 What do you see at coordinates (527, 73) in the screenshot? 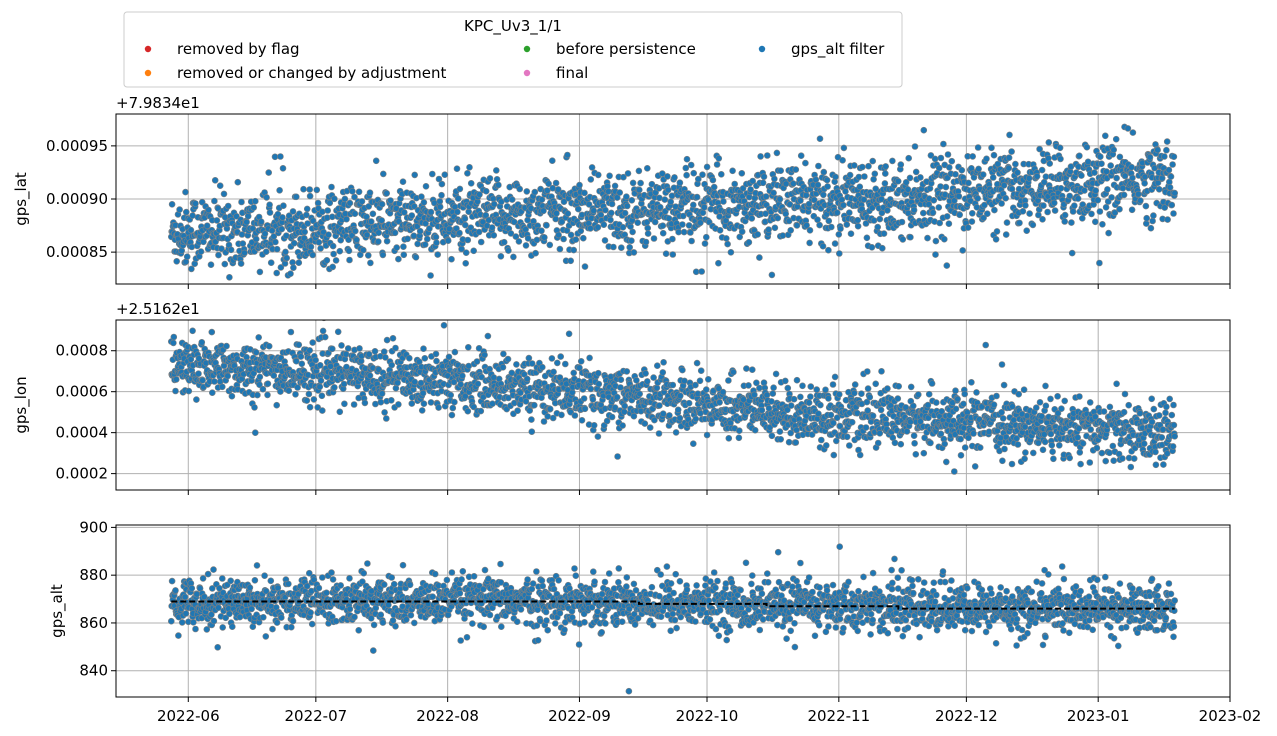
I see `legend-marker` at bounding box center [527, 73].